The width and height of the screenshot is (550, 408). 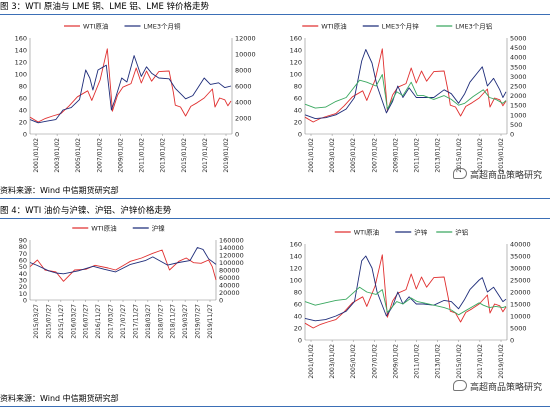 I want to click on y-right-tick-label: 5000, so click(x=518, y=329).